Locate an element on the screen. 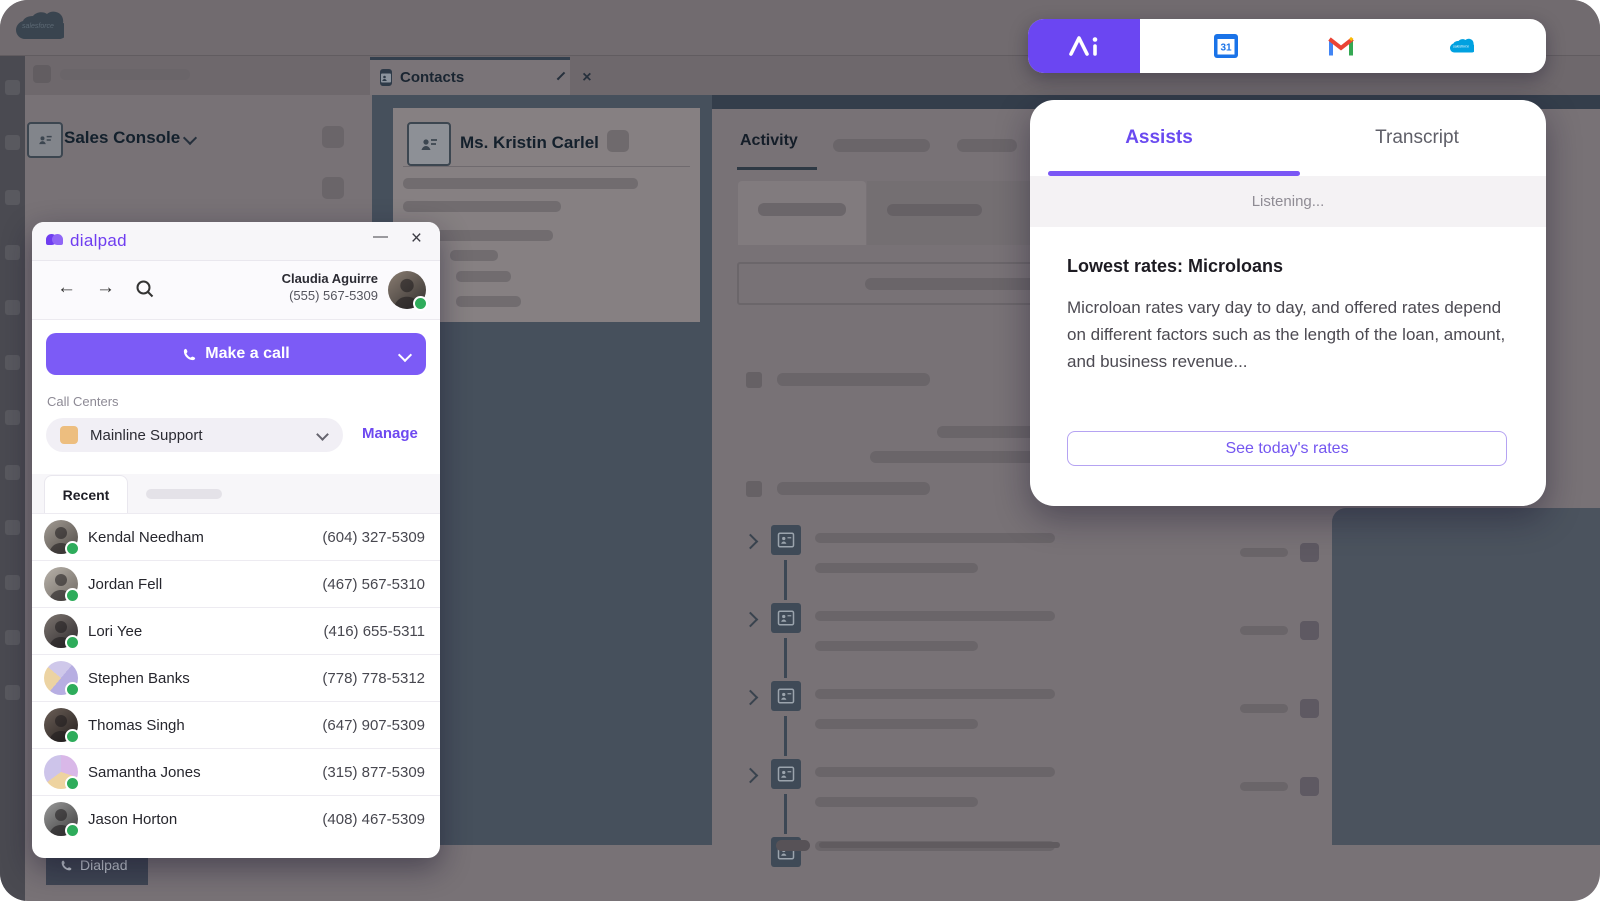 This screenshot has height=901, width=1600. contact-name: Kendal Needham is located at coordinates (146, 537).